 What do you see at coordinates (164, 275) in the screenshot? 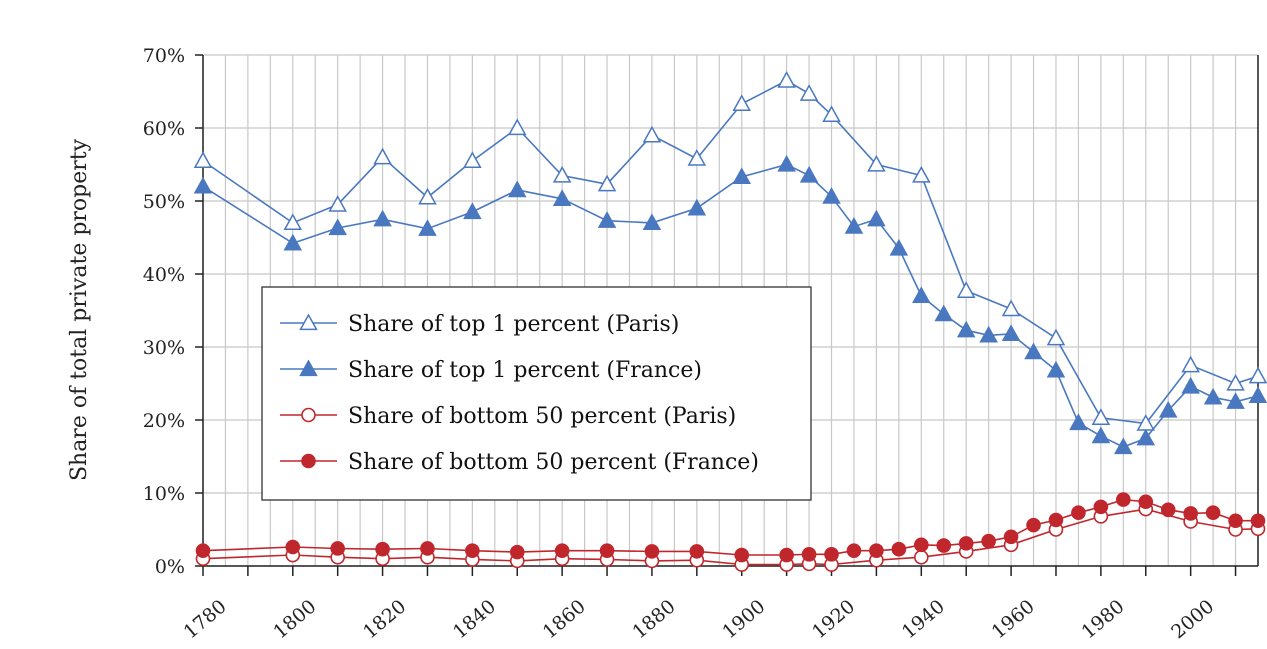
I see `y-tick-label: 40%` at bounding box center [164, 275].